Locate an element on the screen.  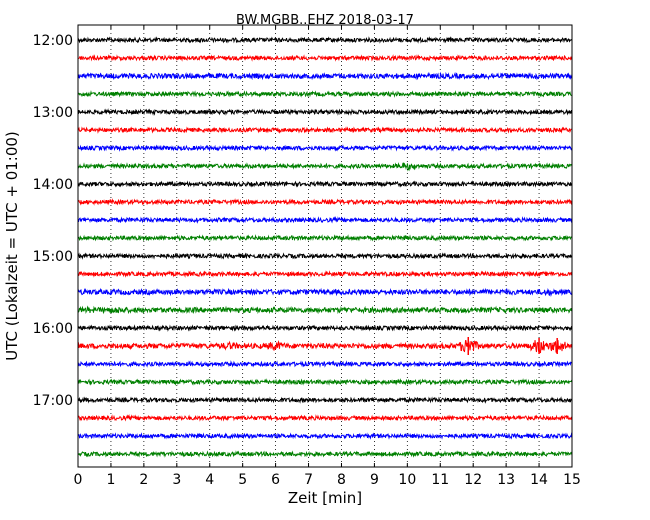
y-tick-label: 12:00 is located at coordinates (53, 41).